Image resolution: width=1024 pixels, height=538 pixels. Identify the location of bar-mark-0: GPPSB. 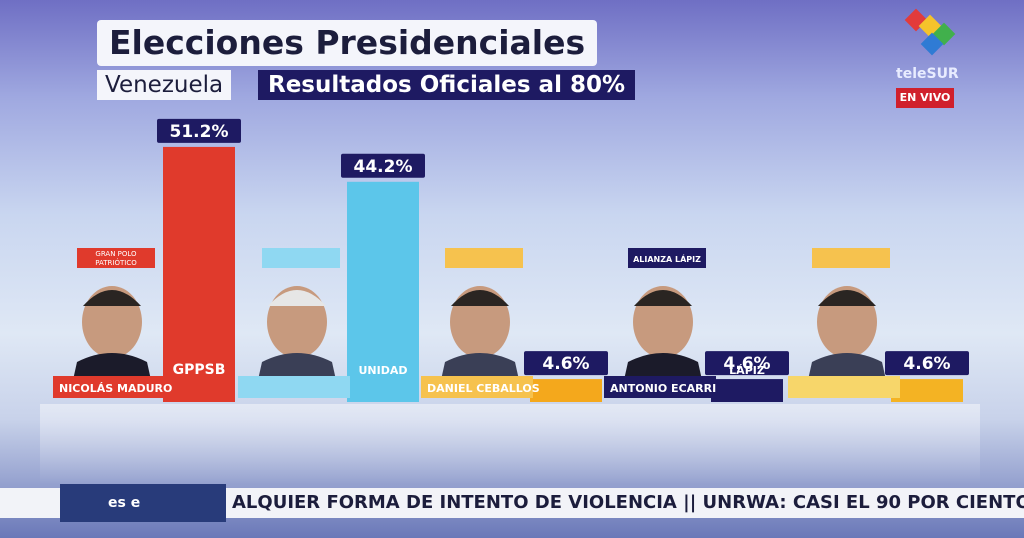
(199, 370).